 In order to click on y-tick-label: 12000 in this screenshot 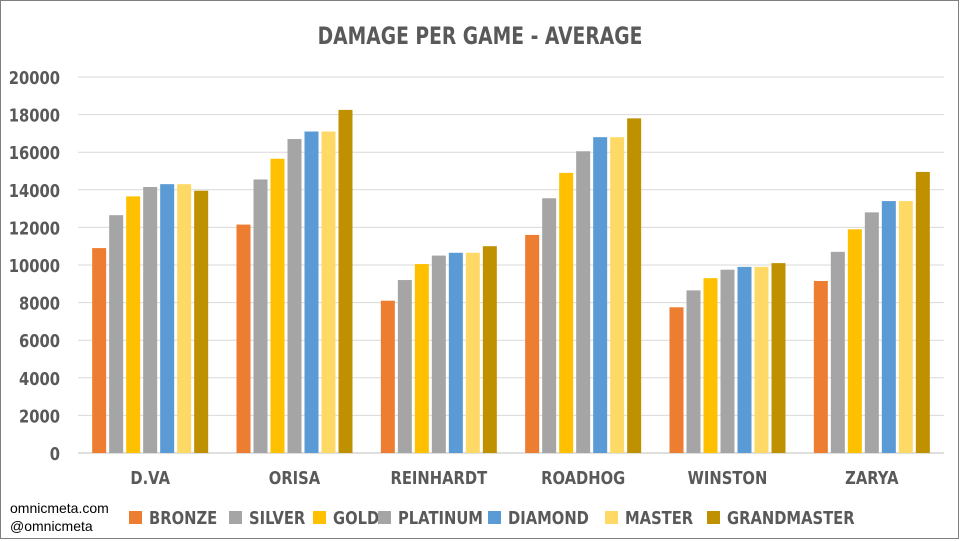, I will do `click(34, 228)`.